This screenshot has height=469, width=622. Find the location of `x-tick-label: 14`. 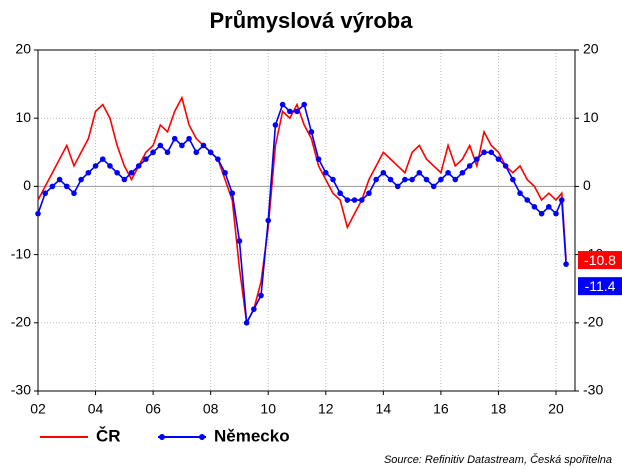

x-tick-label: 14 is located at coordinates (384, 409).